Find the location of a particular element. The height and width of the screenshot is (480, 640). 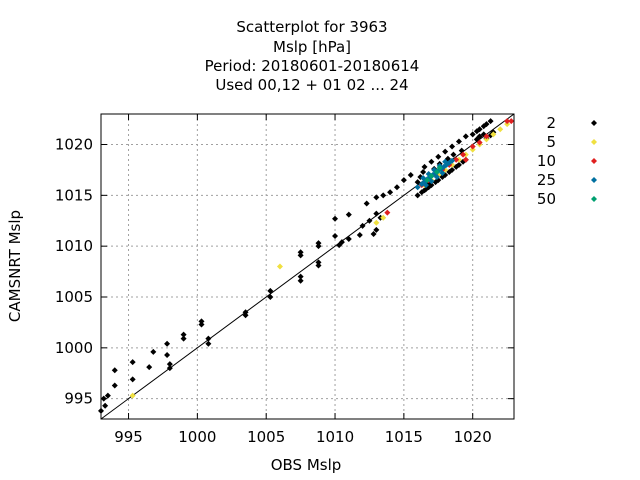

title-line-4: Used 00,12 + 01 02 ... 24 is located at coordinates (311, 85).